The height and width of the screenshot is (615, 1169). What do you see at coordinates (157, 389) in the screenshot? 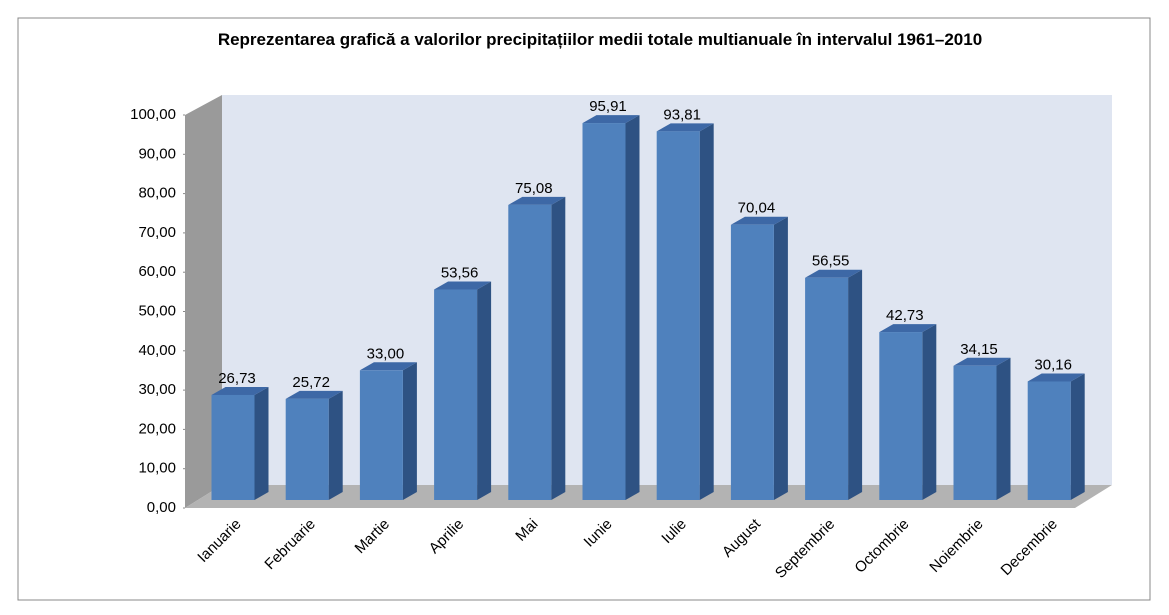
I see `y-tick-label: 30,00` at bounding box center [157, 389].